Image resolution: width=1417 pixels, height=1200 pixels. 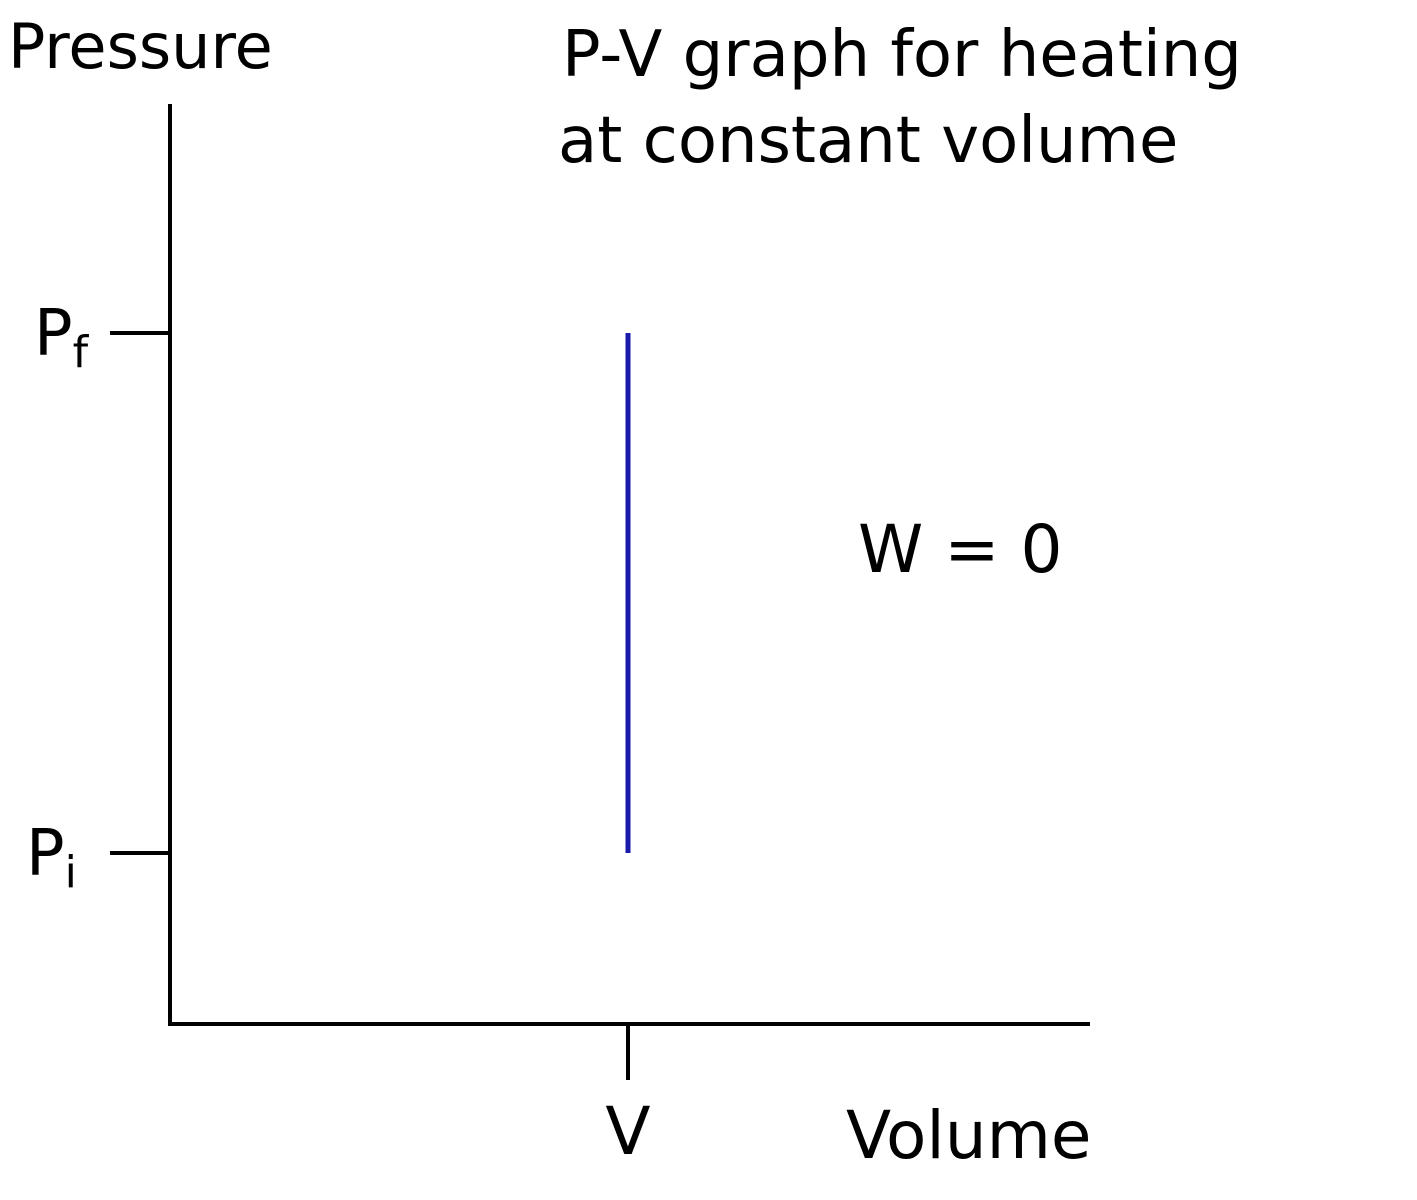 I want to click on y-axis-label: Pressure, so click(x=140, y=46).